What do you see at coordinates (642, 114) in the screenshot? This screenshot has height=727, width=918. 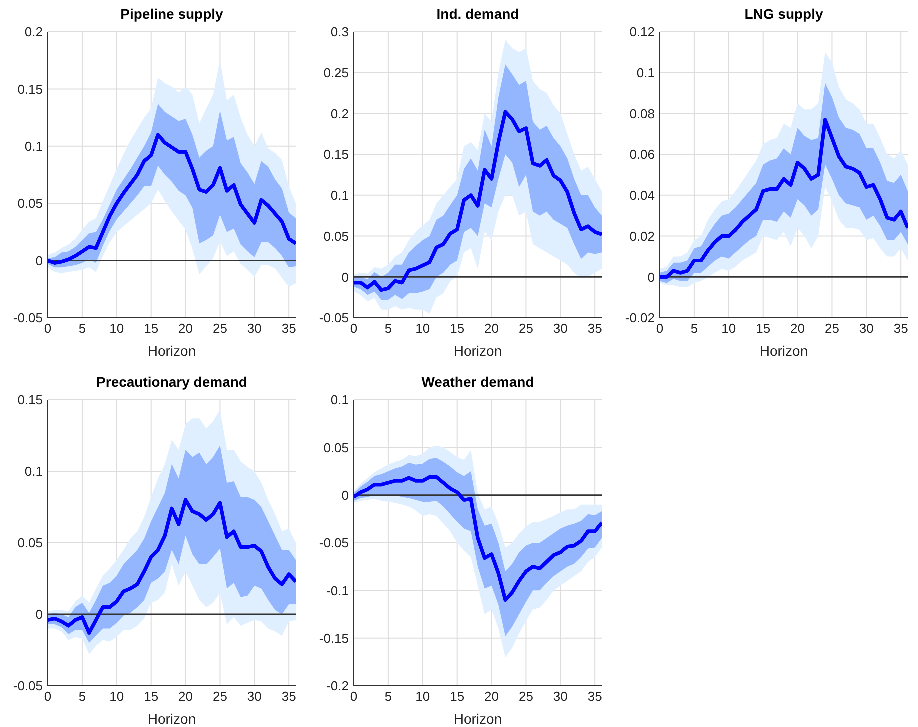 I see `y-tick-label: 0.08` at bounding box center [642, 114].